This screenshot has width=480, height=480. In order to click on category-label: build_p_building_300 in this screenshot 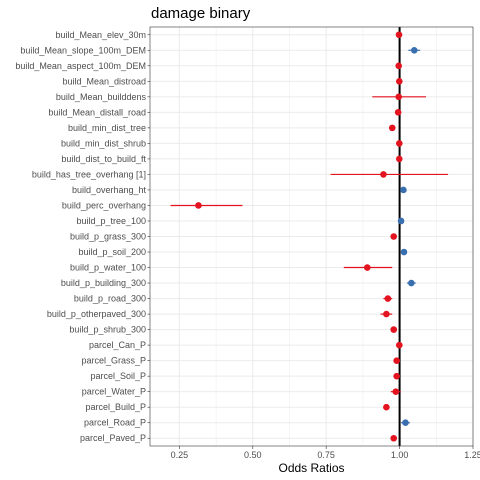, I will do `click(103, 283)`.